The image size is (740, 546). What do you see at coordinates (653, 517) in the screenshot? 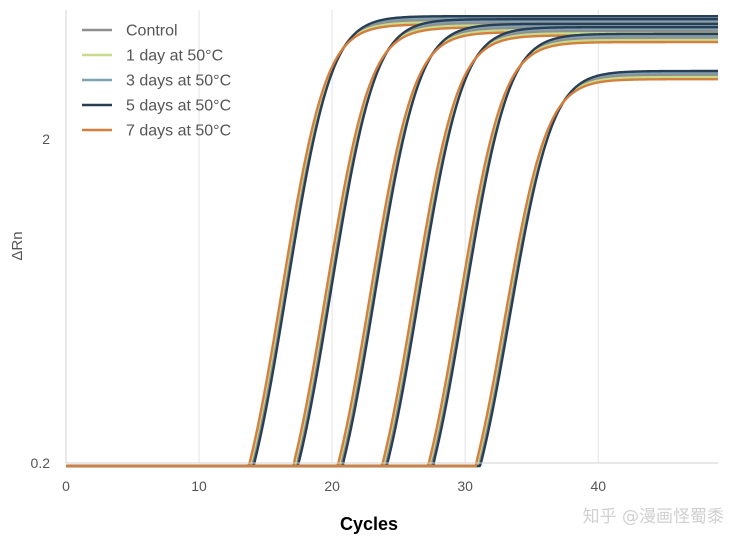
I see `watermark: 知乎 @漫画怪蜀黍` at bounding box center [653, 517].